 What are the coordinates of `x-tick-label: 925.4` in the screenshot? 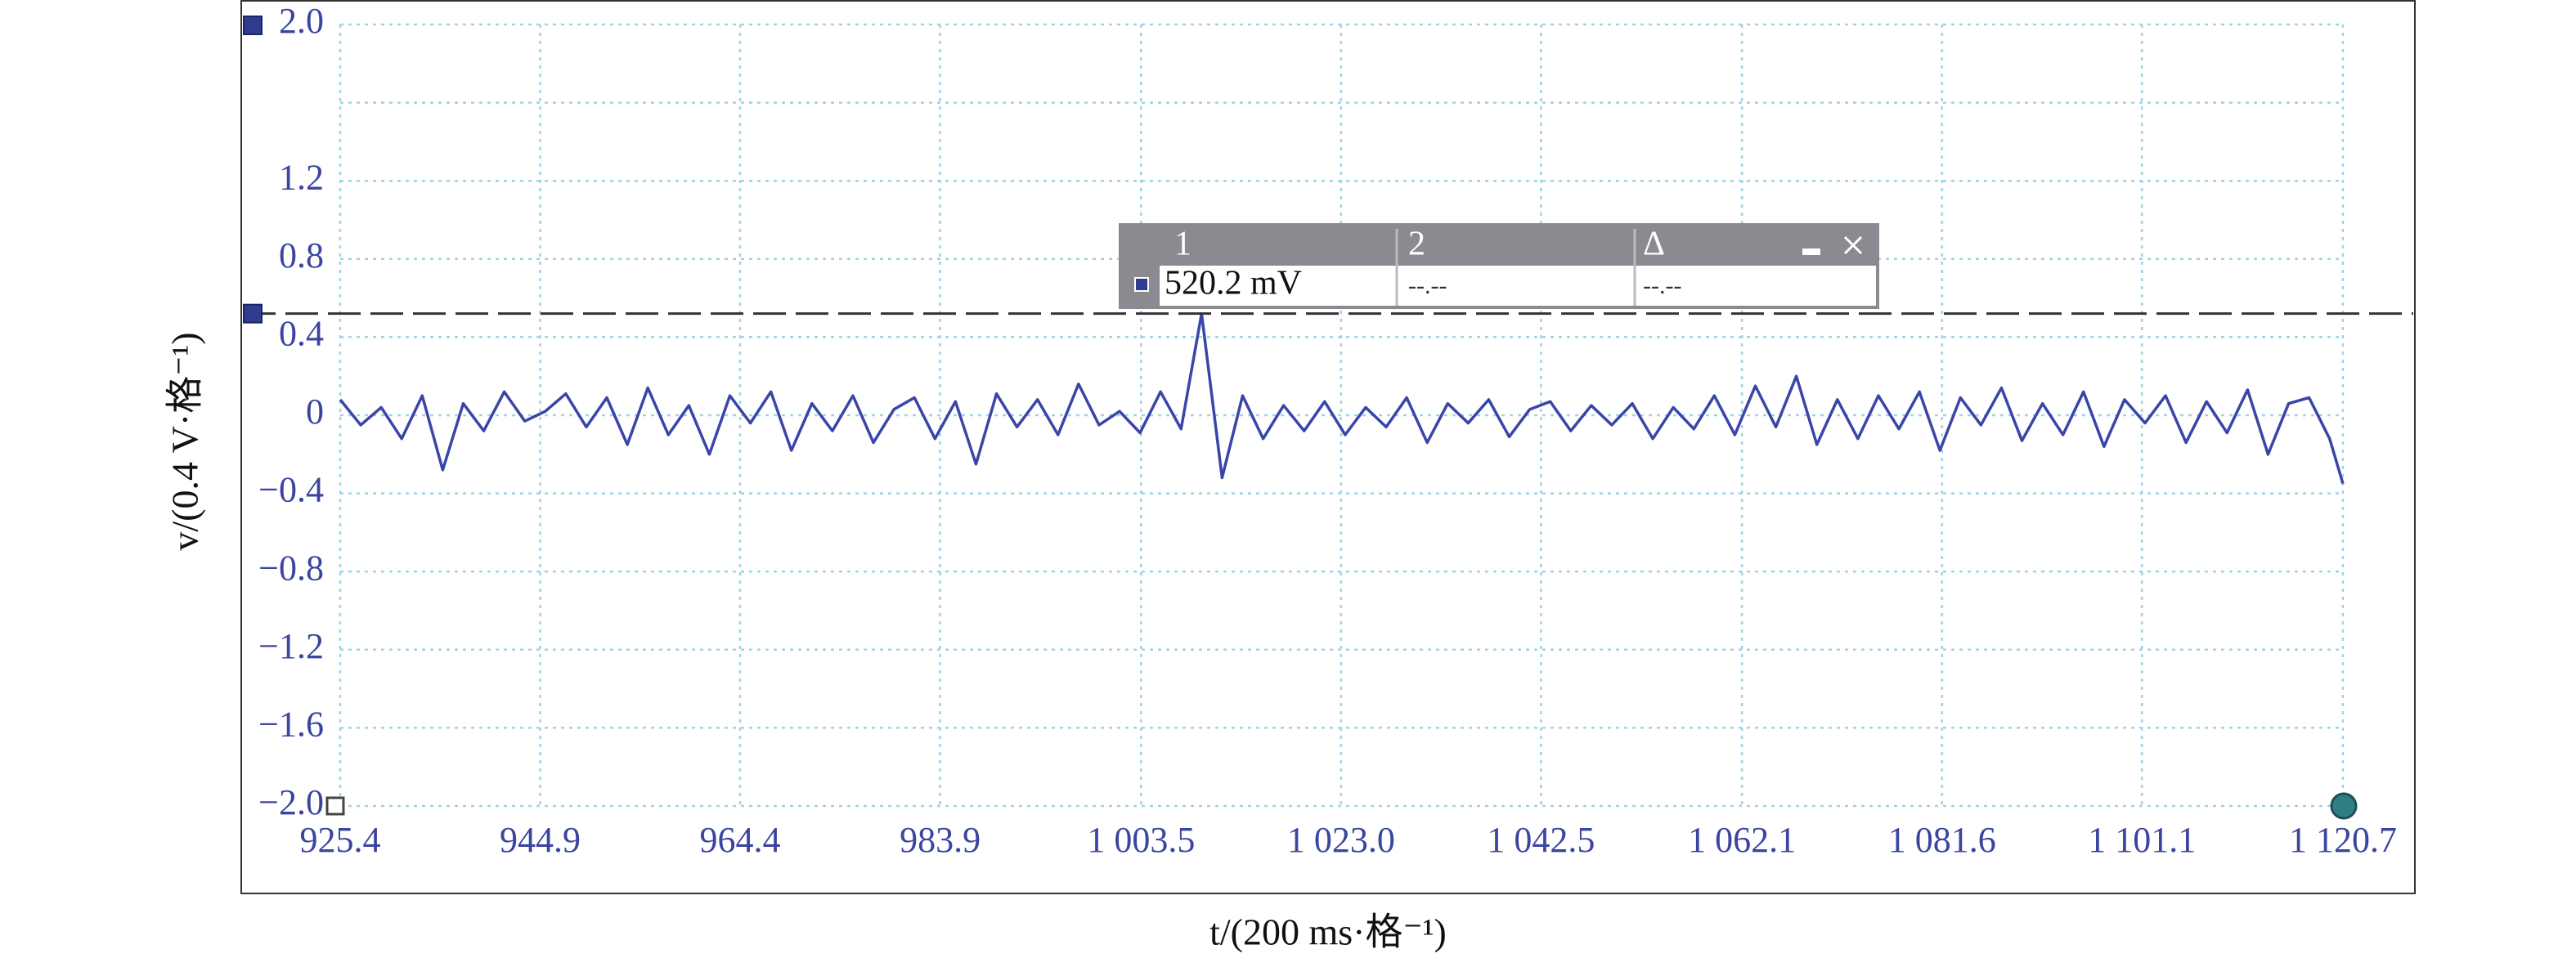 It's located at (340, 840).